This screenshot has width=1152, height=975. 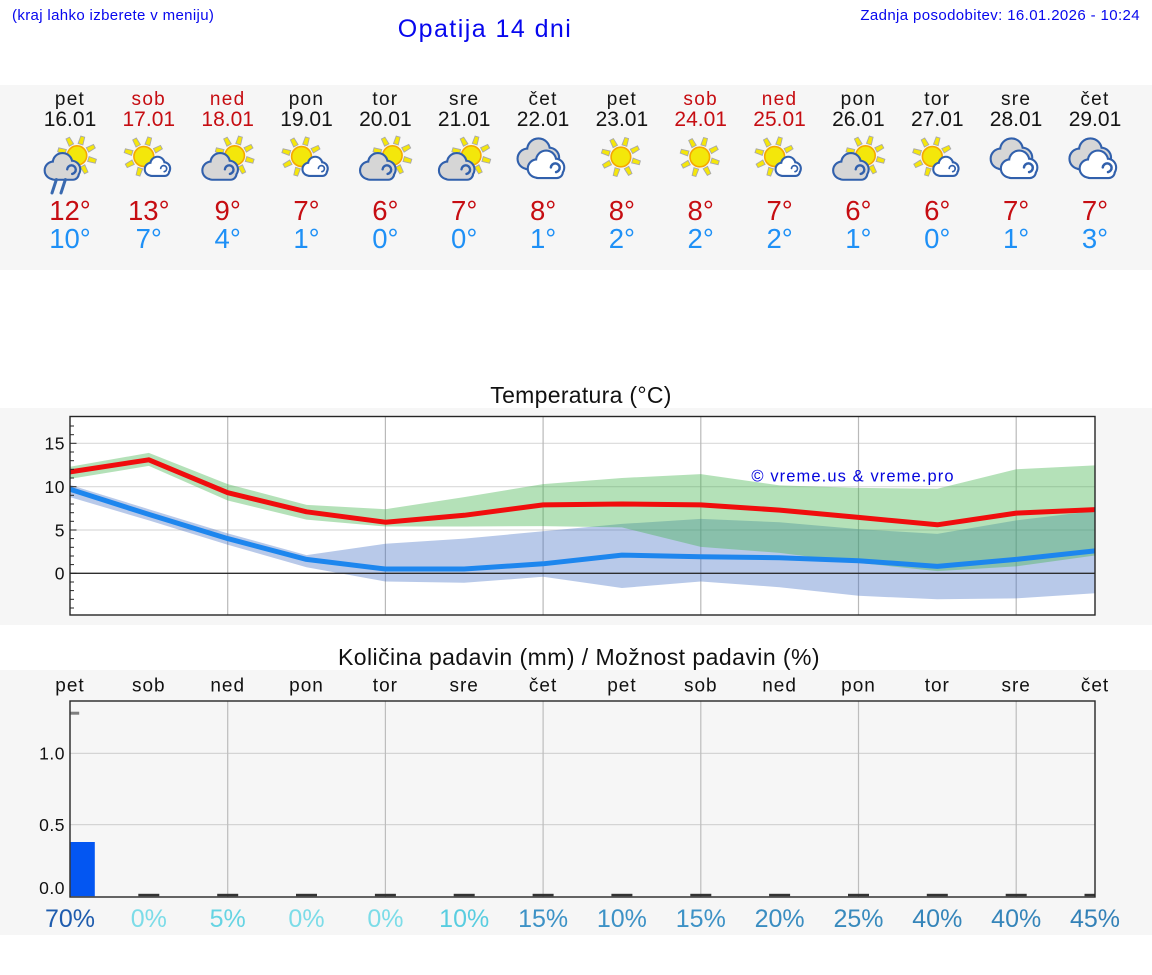 I want to click on svg-text: 1.0, so click(x=52, y=754).